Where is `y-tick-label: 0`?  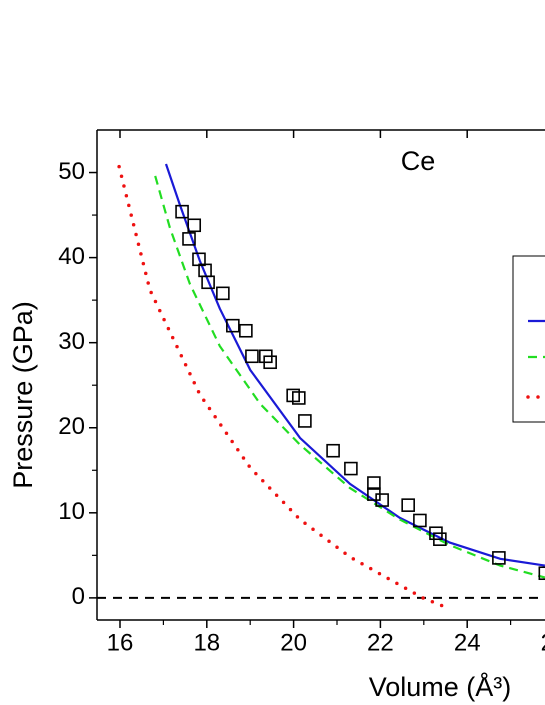
y-tick-label: 0 is located at coordinates (78, 596).